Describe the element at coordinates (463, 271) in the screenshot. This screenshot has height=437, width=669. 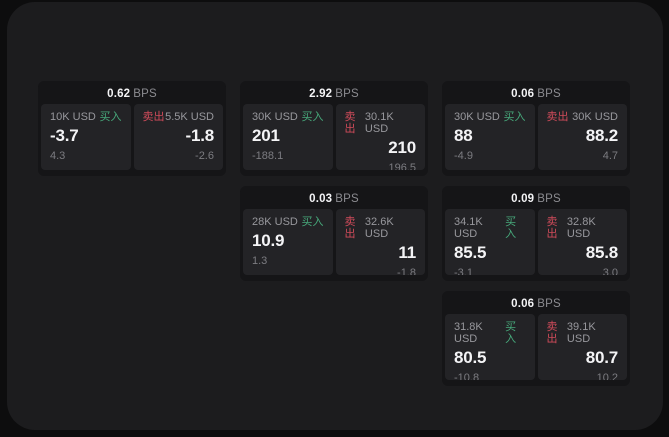
I see `buy-delta: -3.1` at that location.